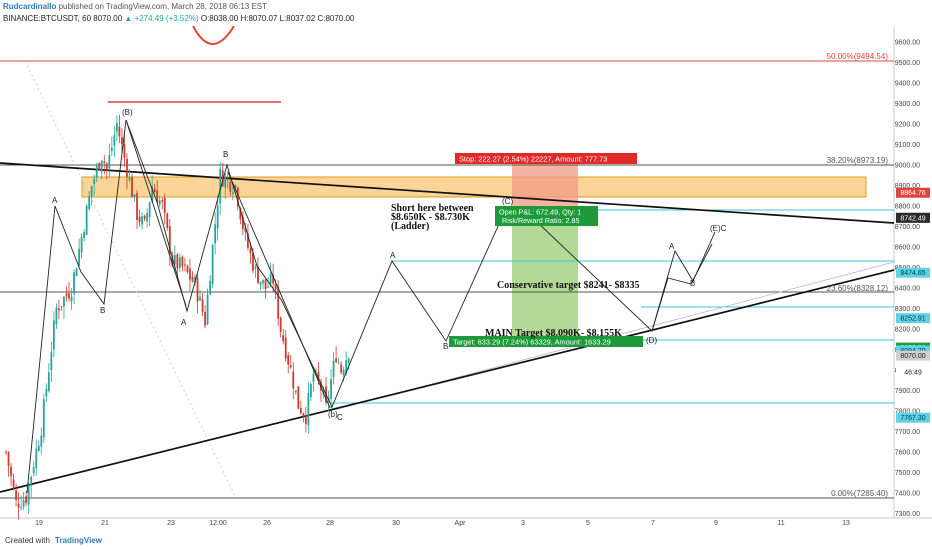 This screenshot has height=550, width=932. Describe the element at coordinates (105, 523) in the screenshot. I see `time-tick-label: 21` at that location.